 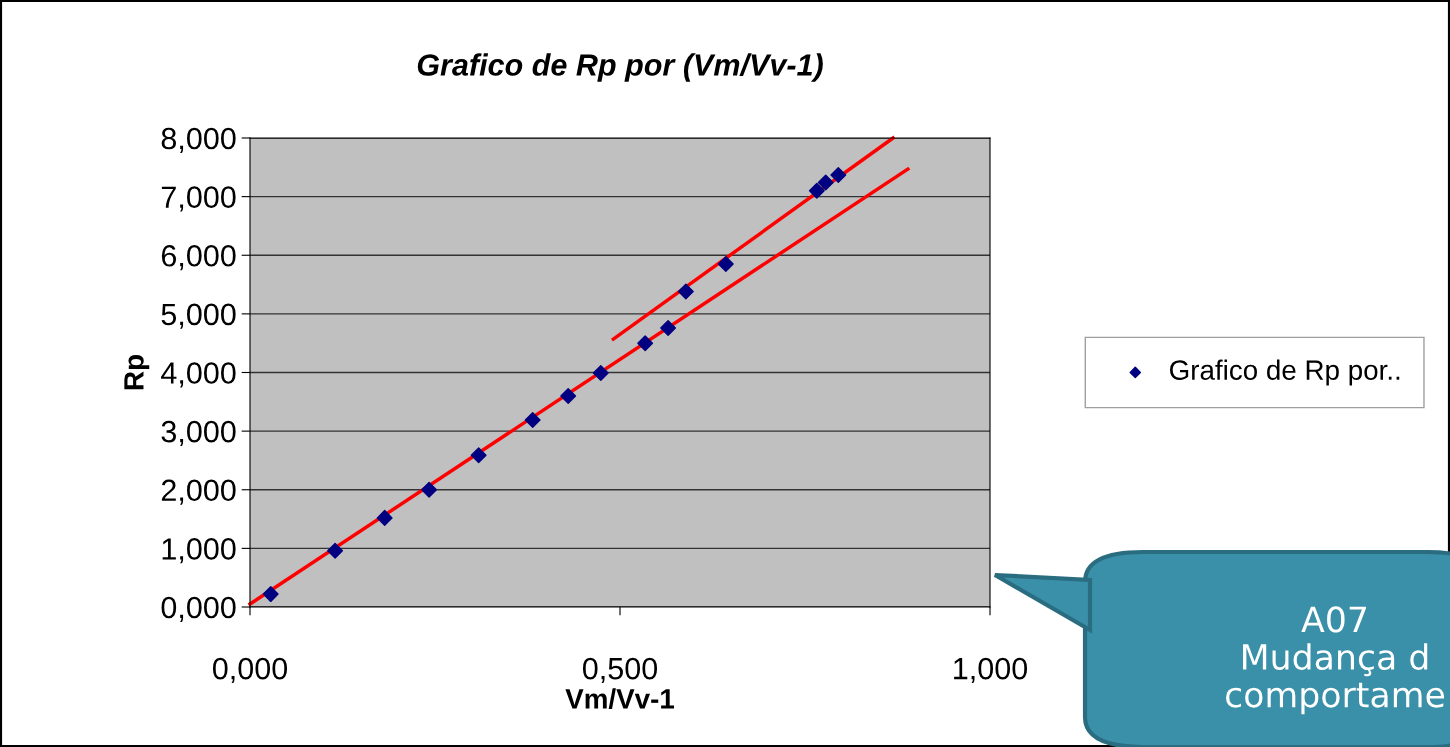 What do you see at coordinates (198, 257) in the screenshot?
I see `y-tick-label: 6,000` at bounding box center [198, 257].